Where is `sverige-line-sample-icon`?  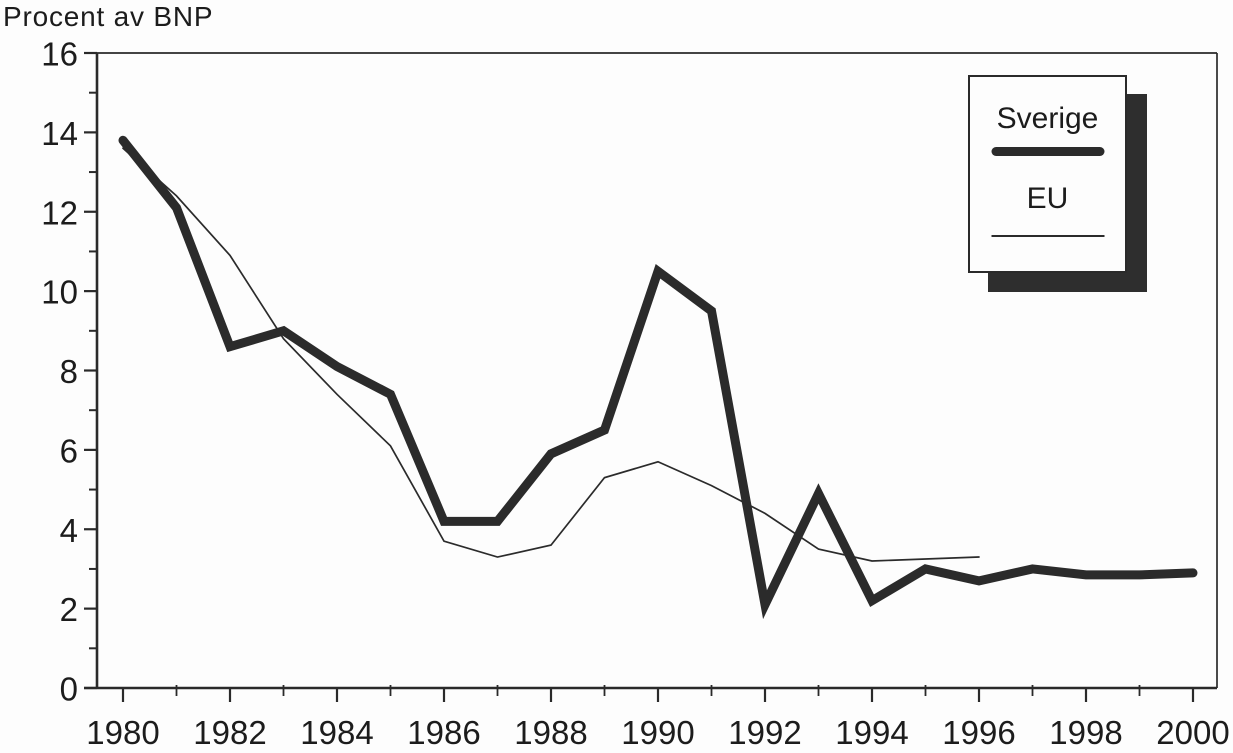 sverige-line-sample-icon is located at coordinates (1047, 151).